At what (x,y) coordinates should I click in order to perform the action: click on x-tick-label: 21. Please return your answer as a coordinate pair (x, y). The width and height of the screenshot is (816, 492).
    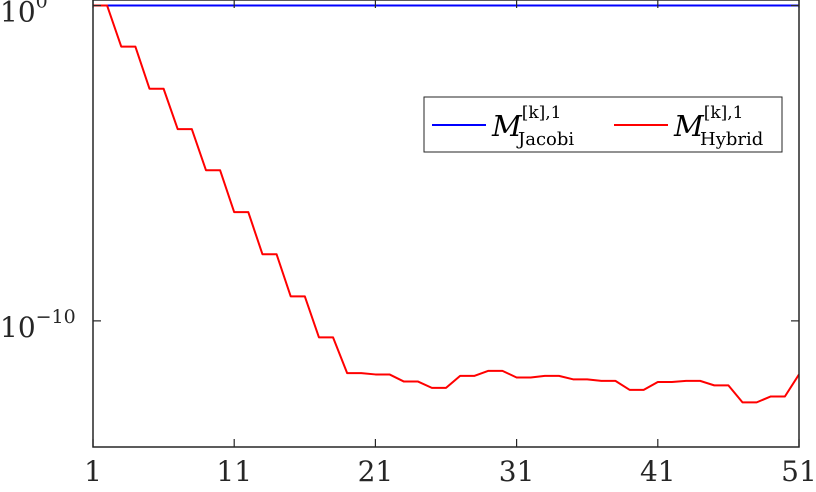
    Looking at the image, I should click on (376, 471).